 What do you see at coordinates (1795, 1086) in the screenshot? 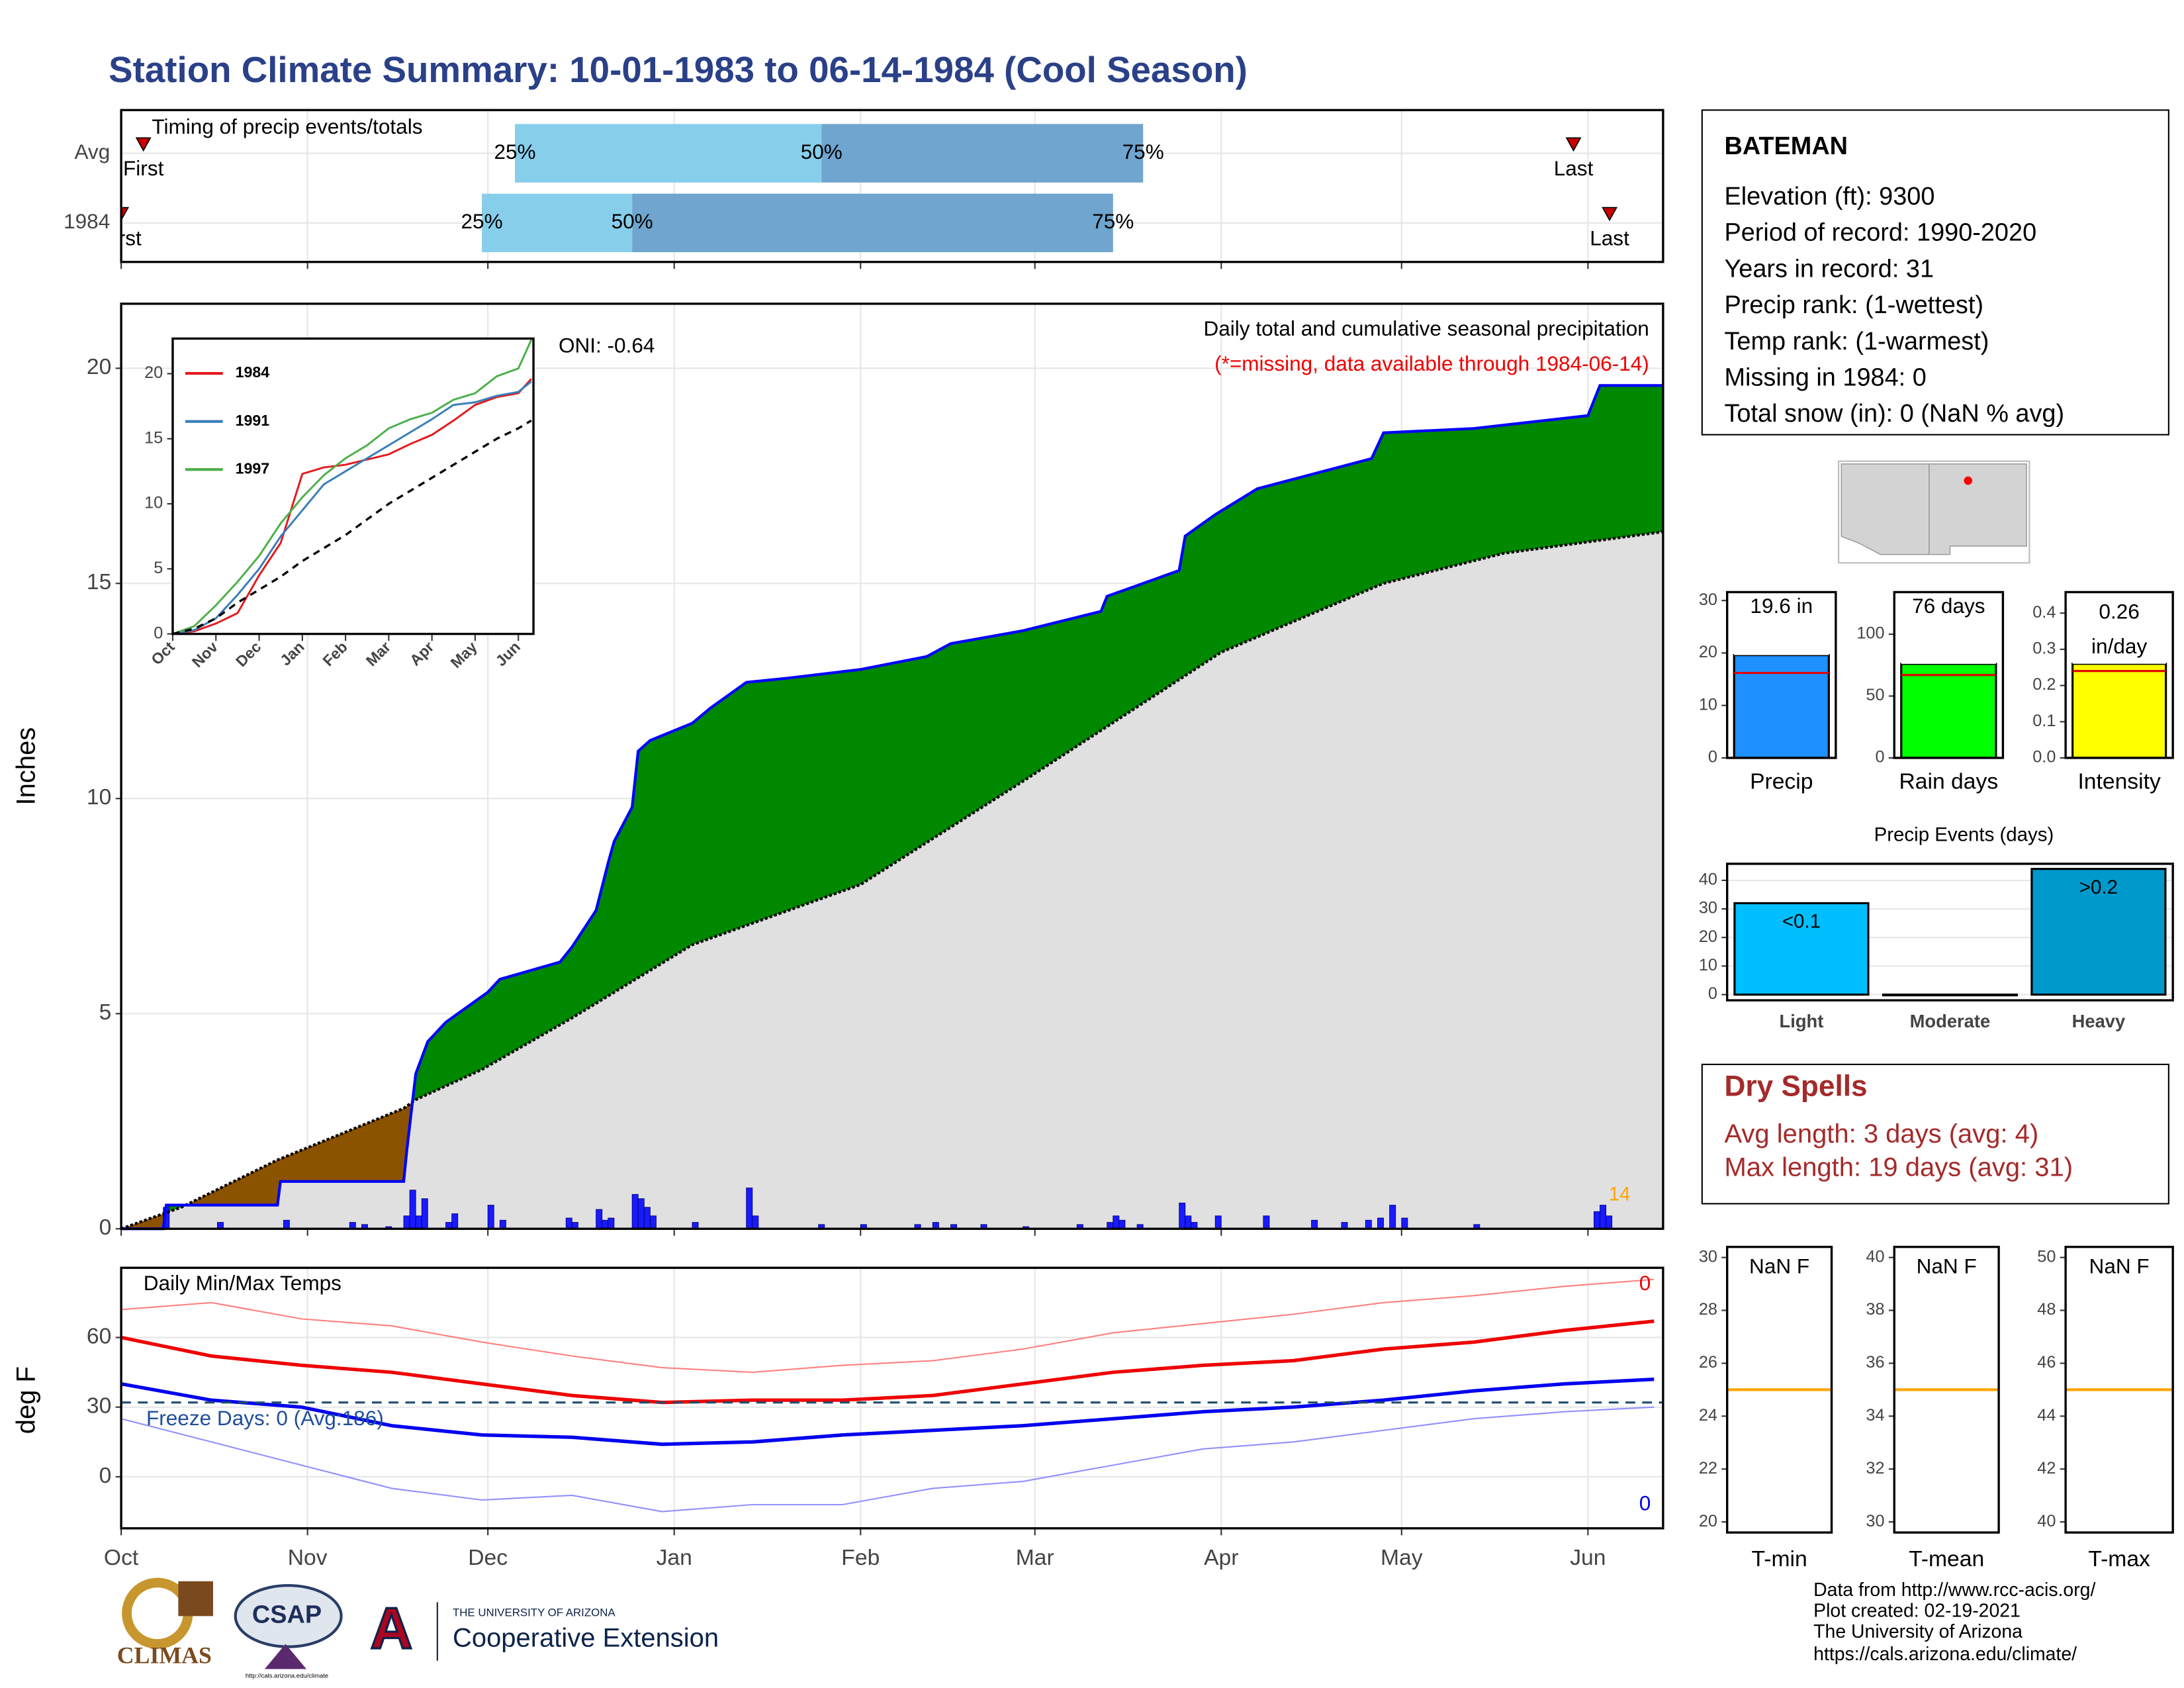
I see `dry-spells-title: Dry Spells` at bounding box center [1795, 1086].